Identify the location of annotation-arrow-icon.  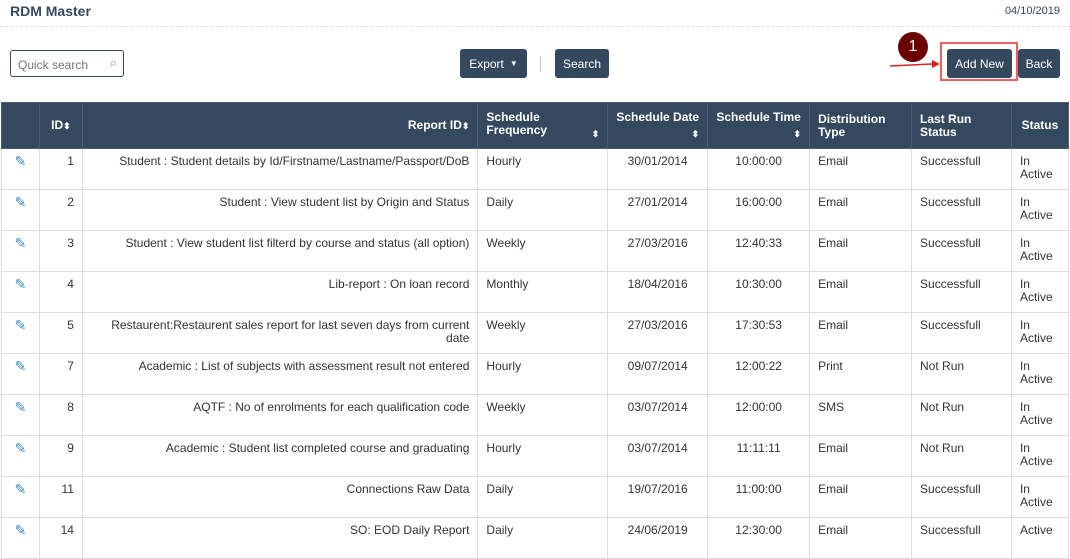
(914, 64).